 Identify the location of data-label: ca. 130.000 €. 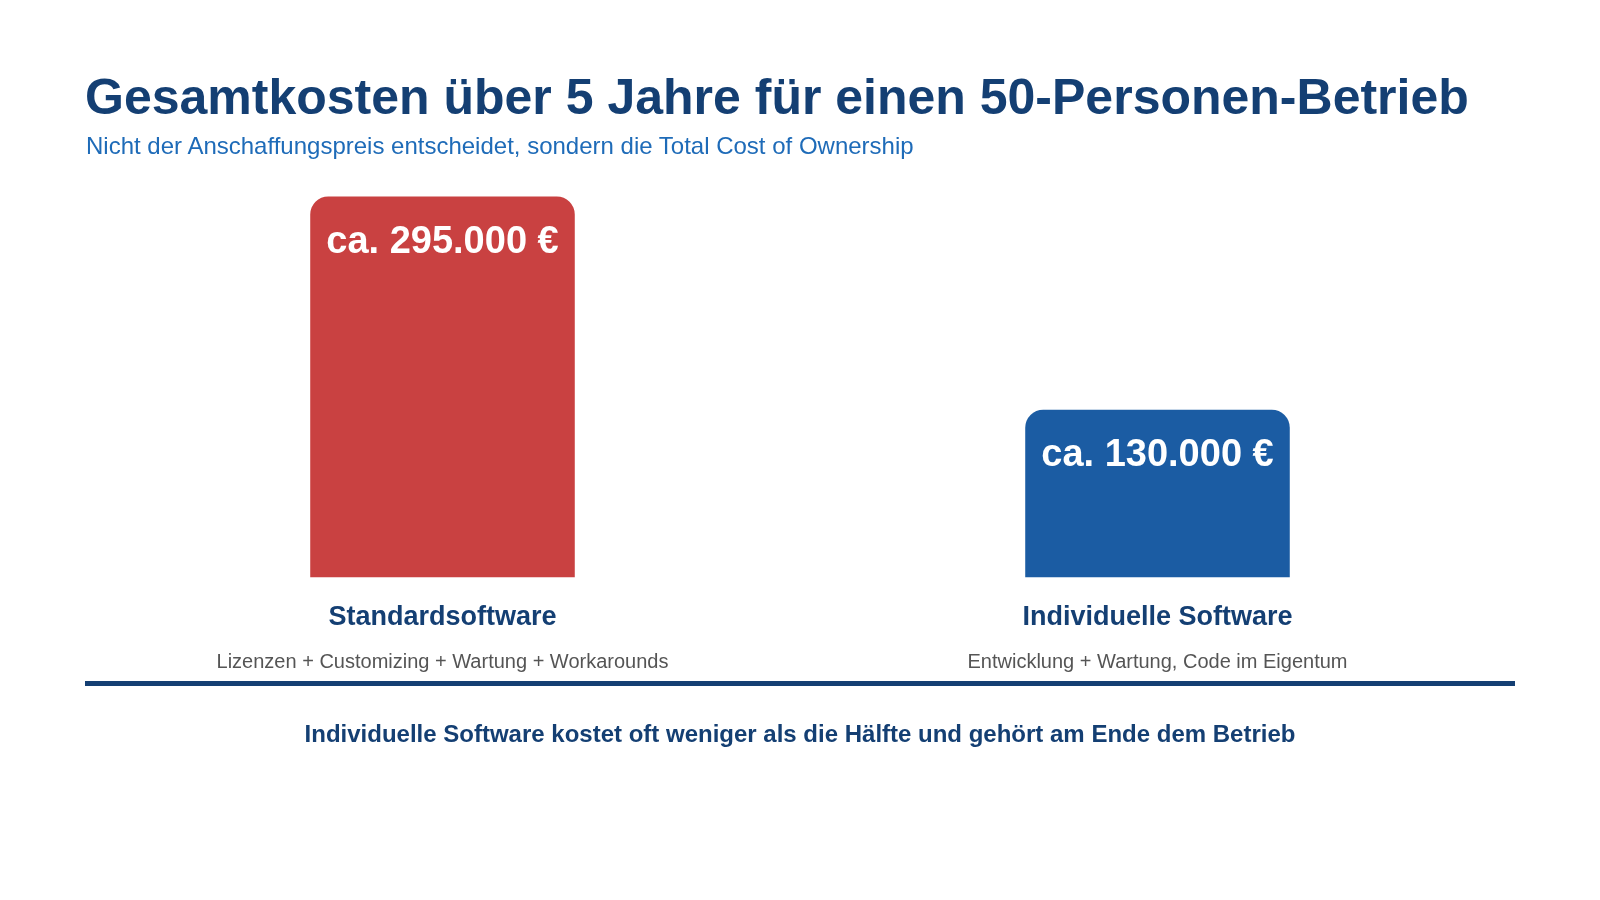
(1157, 453).